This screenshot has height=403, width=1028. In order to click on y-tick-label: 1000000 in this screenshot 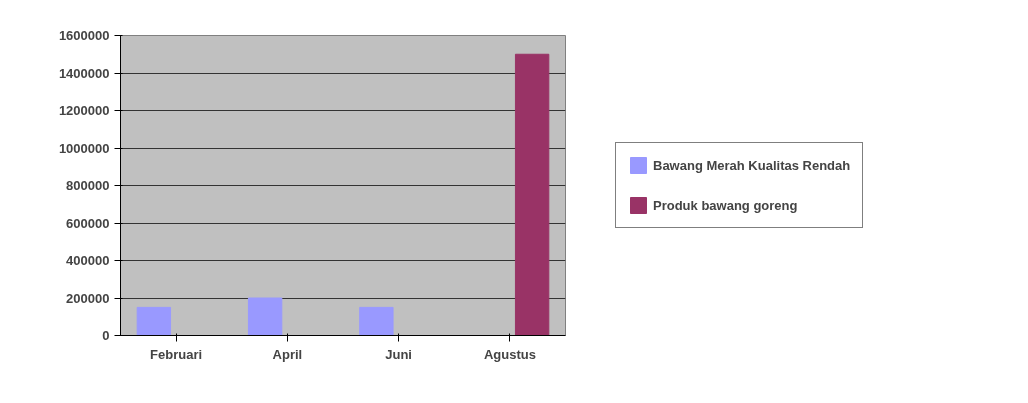, I will do `click(84, 148)`.